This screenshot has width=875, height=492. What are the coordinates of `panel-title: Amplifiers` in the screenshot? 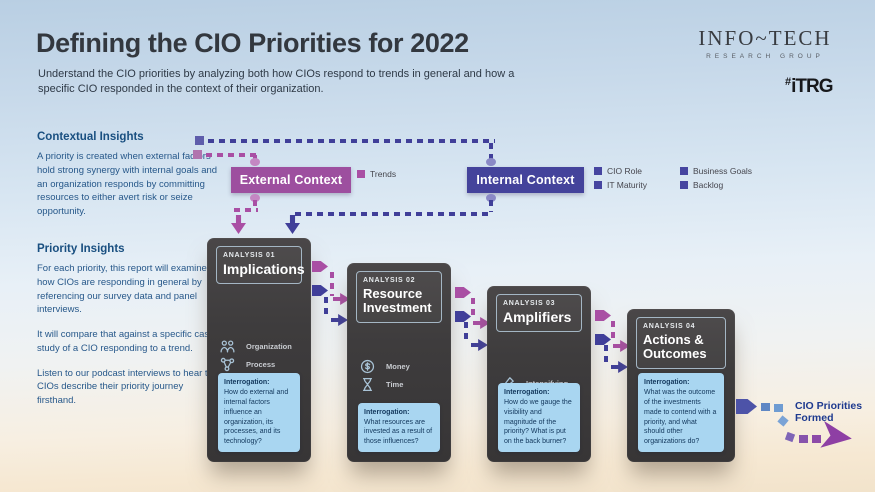 It's located at (537, 317).